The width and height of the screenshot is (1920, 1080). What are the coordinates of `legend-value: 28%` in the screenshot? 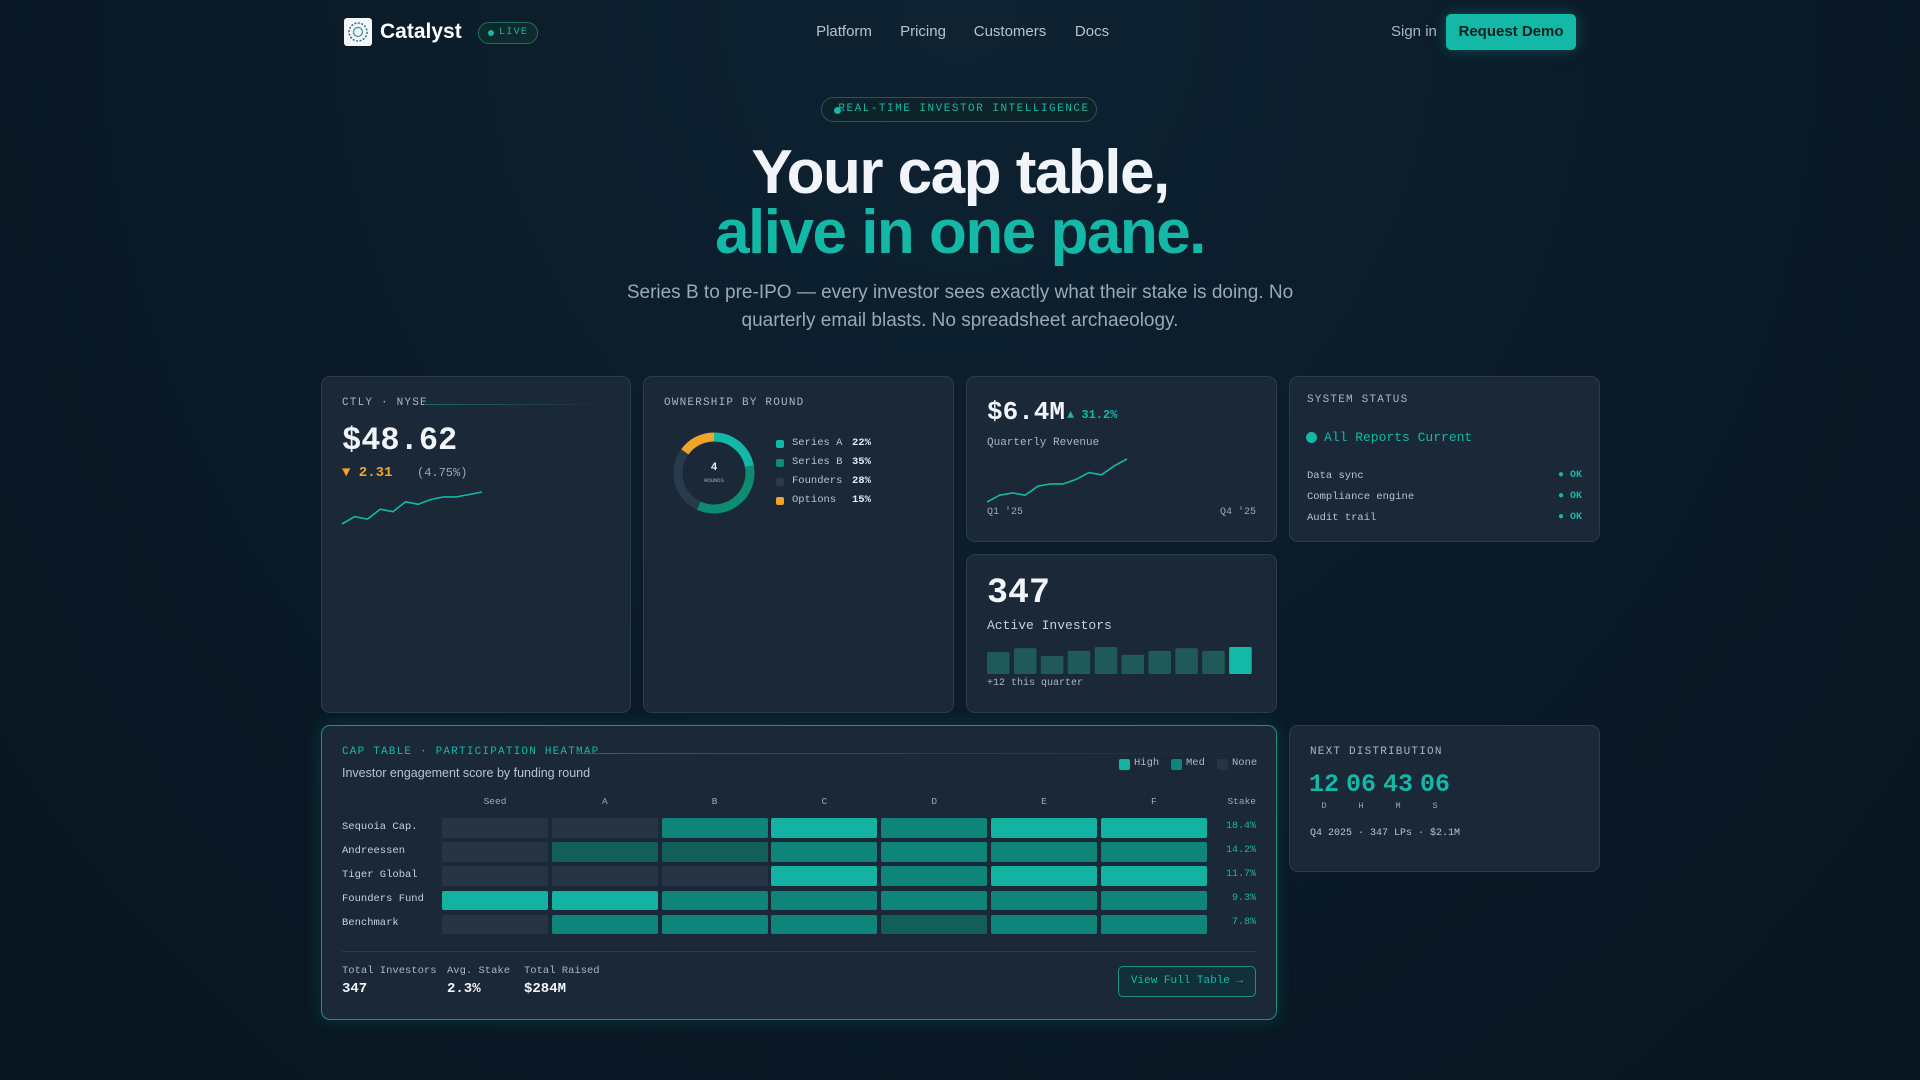 It's located at (861, 481).